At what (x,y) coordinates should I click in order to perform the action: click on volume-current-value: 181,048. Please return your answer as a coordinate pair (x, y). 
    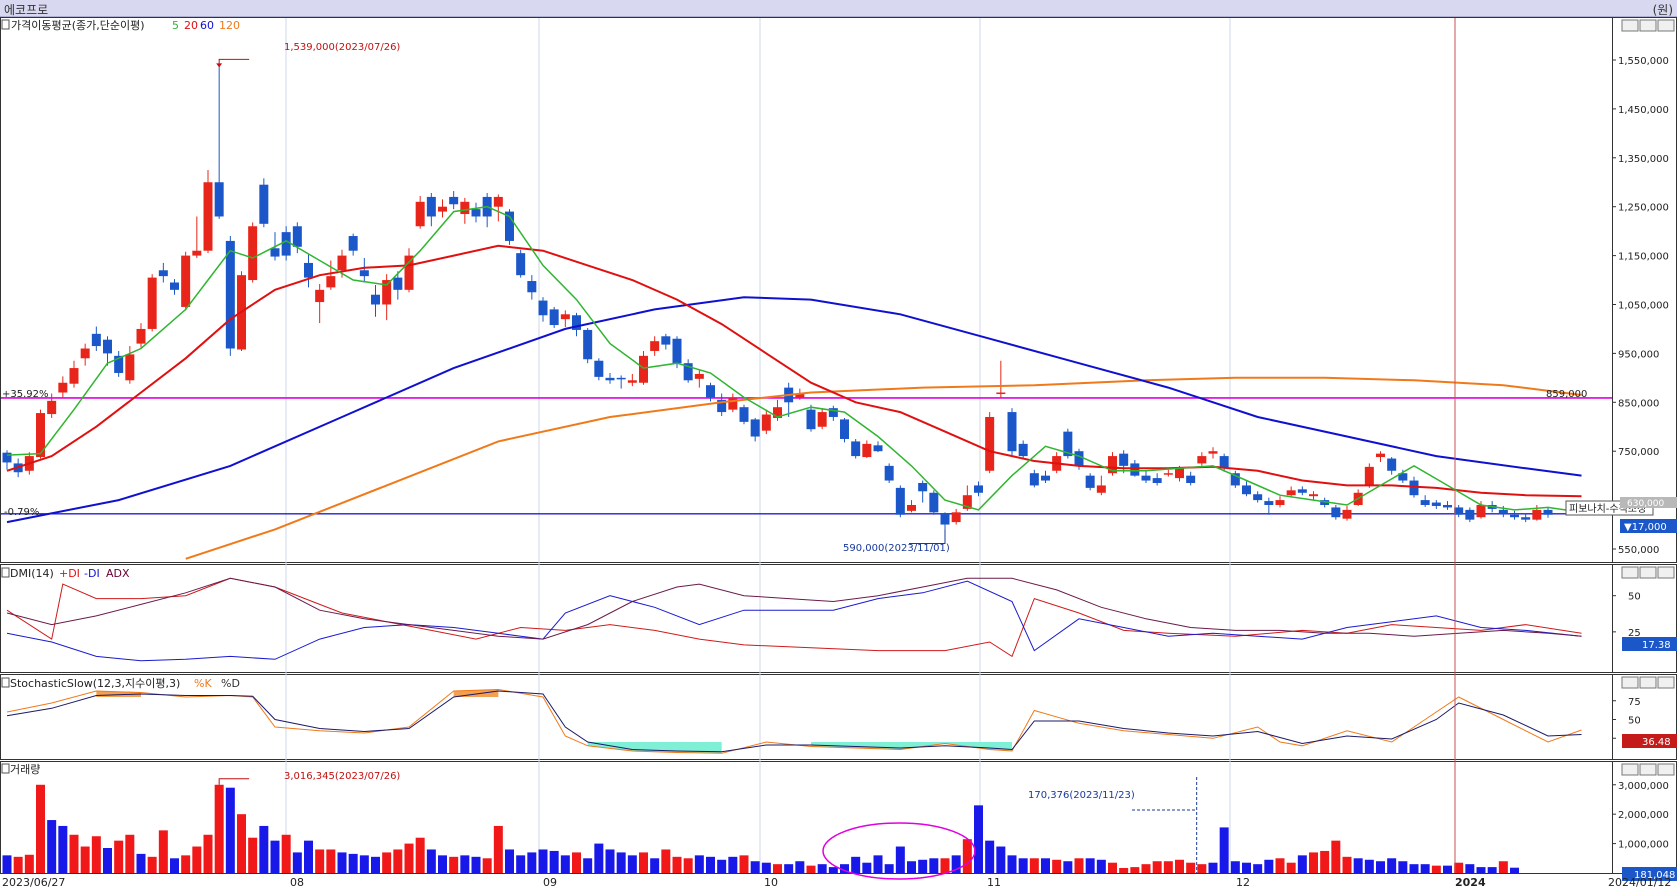
    Looking at the image, I should click on (1654, 875).